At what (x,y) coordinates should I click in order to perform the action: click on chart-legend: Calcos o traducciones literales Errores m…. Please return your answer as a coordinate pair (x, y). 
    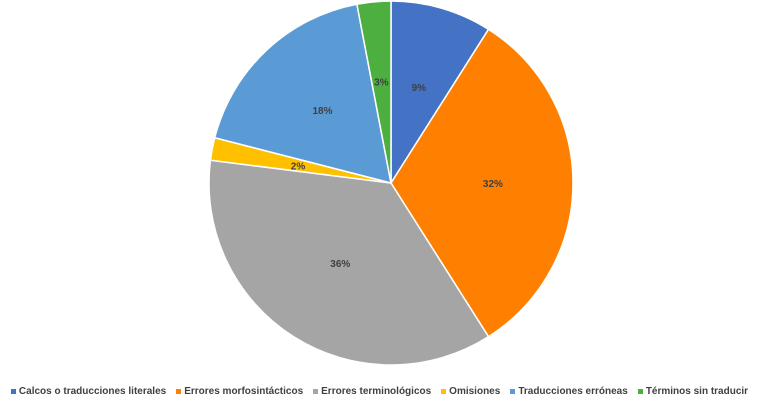
    Looking at the image, I should click on (379, 391).